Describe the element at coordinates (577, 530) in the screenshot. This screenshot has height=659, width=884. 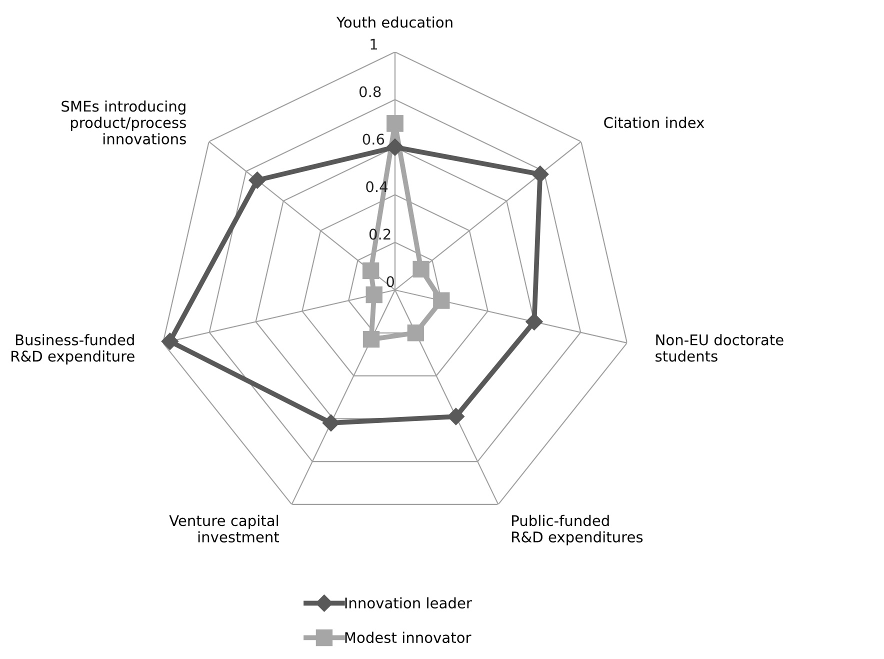
I see `spoke-label: Public-funded R&D expenditures` at that location.